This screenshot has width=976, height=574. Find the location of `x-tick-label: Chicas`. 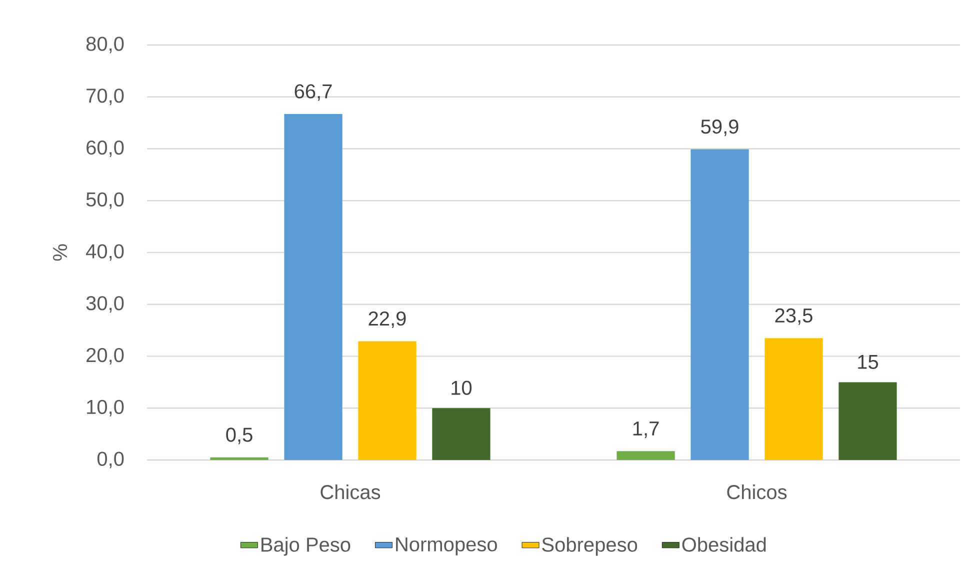

x-tick-label: Chicas is located at coordinates (350, 492).